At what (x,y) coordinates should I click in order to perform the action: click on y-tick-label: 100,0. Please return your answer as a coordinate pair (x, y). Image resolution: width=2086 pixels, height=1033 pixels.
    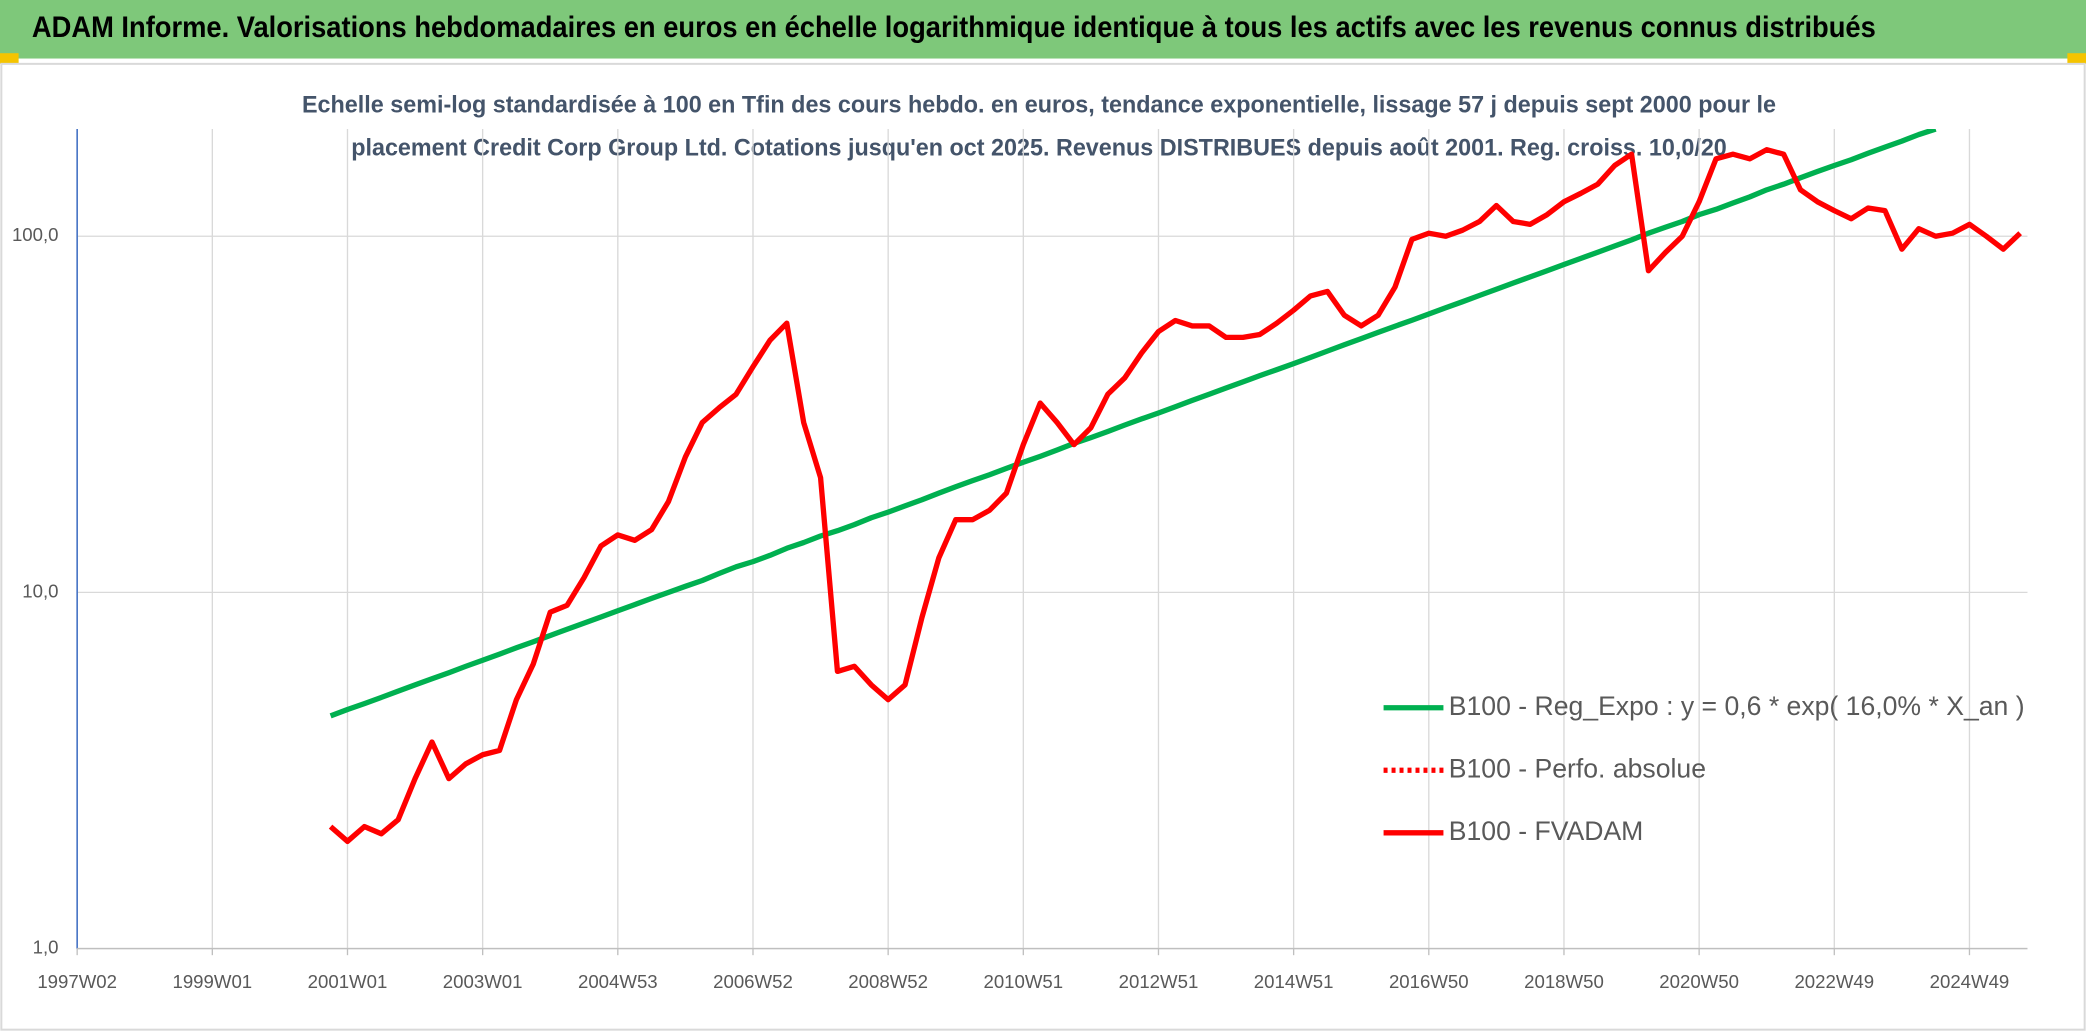
    Looking at the image, I should click on (35, 234).